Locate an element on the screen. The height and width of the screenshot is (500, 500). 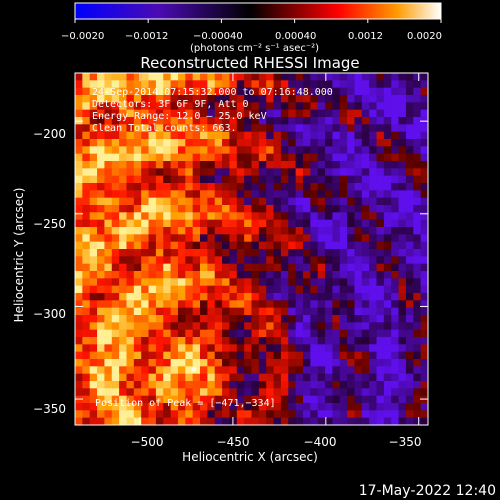
x-tick-label: −450 is located at coordinates (233, 442).